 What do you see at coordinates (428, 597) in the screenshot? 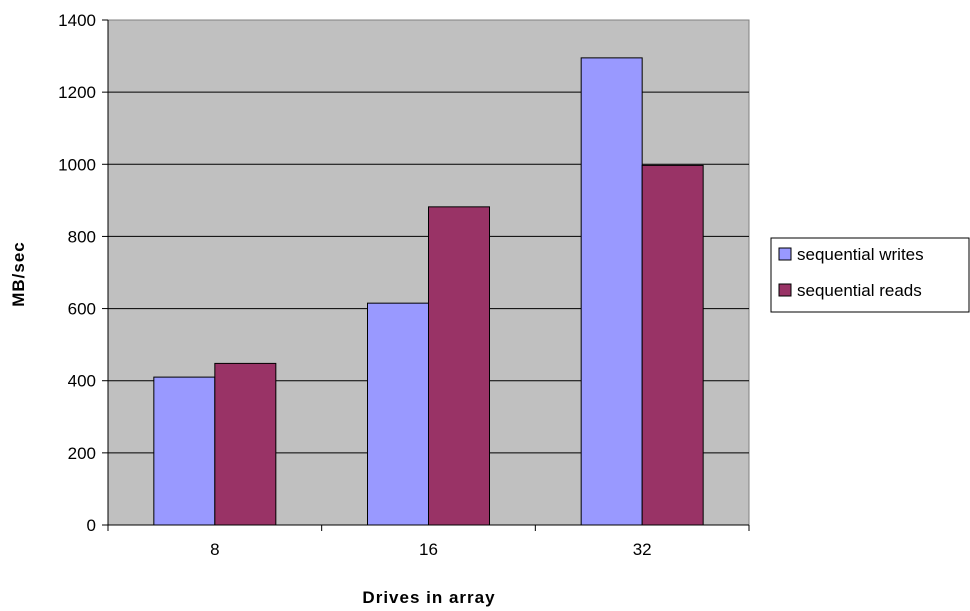
I see `x-axis-title: Drives in array` at bounding box center [428, 597].